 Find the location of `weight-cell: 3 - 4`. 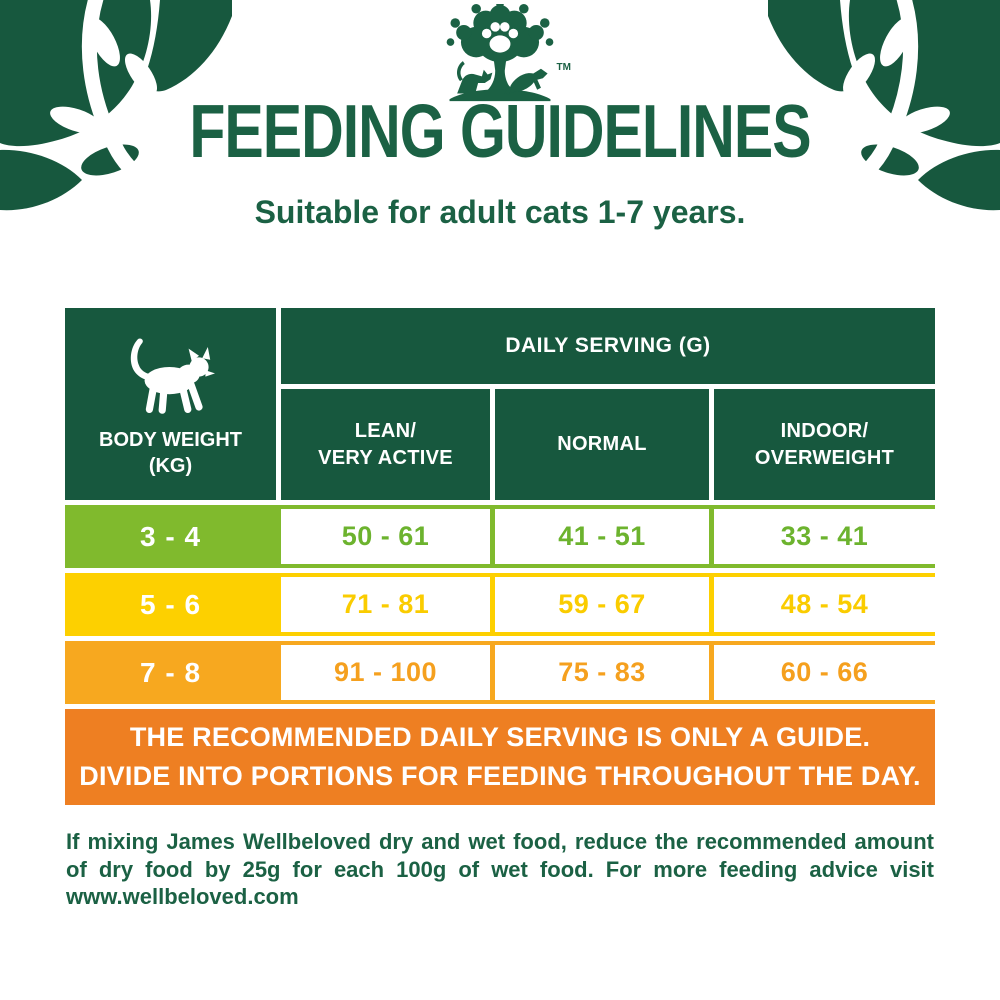

weight-cell: 3 - 4 is located at coordinates (170, 536).